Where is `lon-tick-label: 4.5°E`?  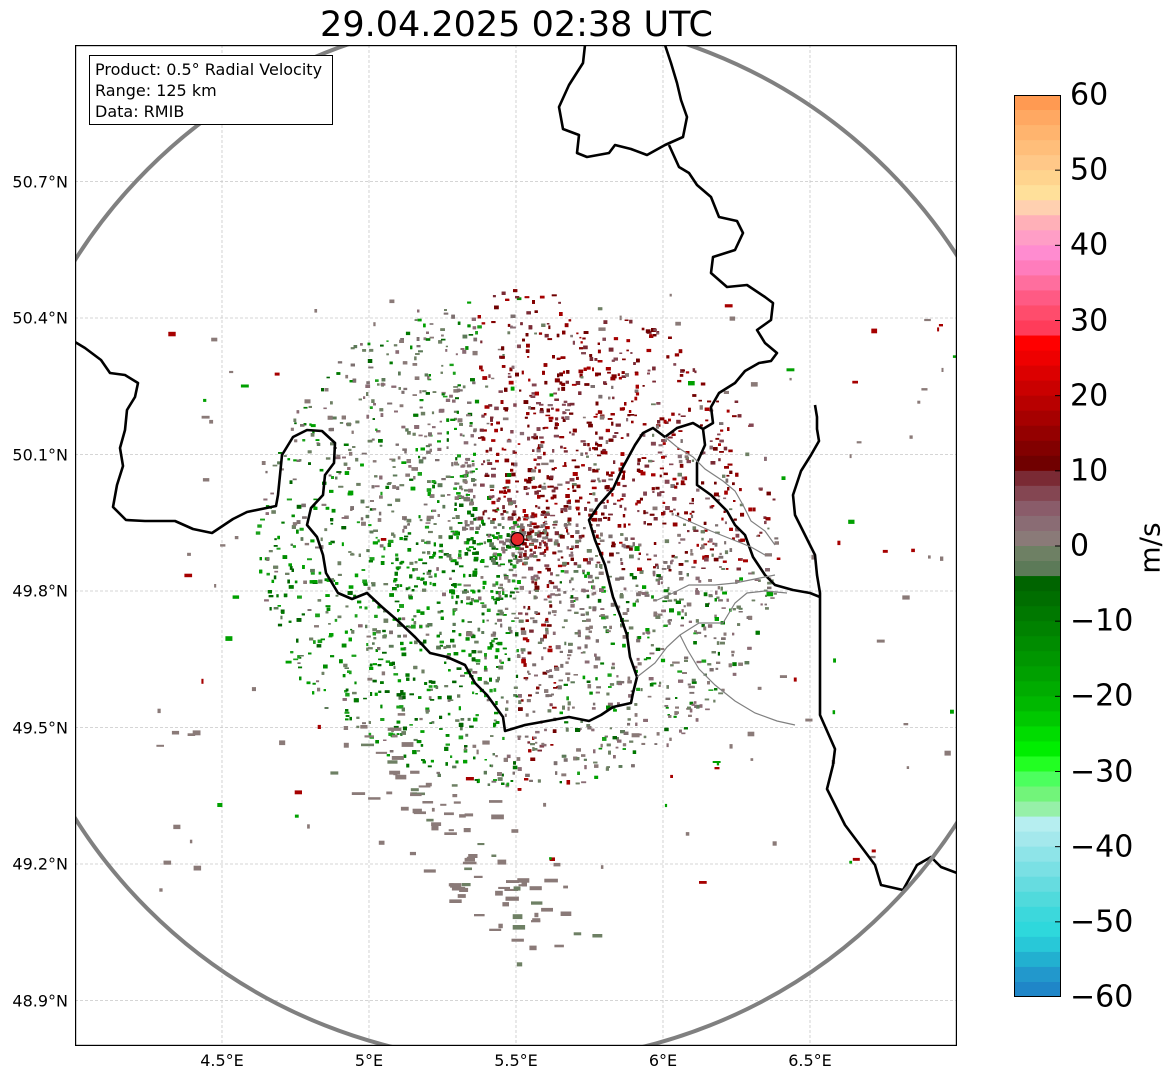
lon-tick-label: 4.5°E is located at coordinates (222, 1060).